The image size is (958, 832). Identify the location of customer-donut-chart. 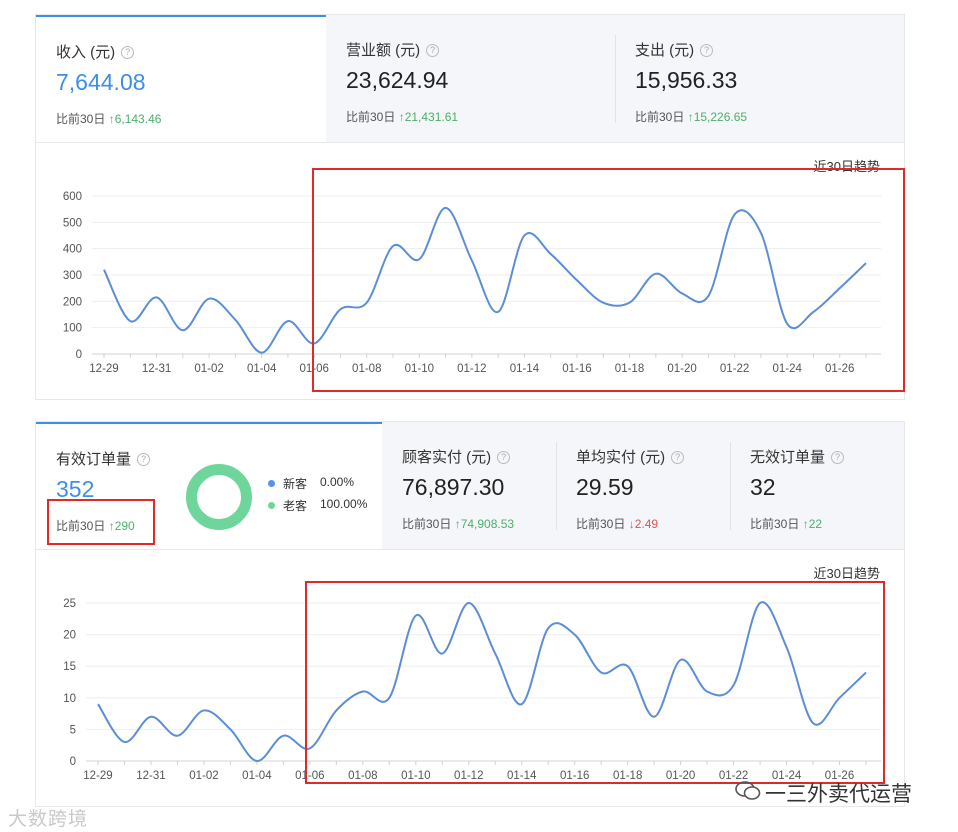
(219, 497).